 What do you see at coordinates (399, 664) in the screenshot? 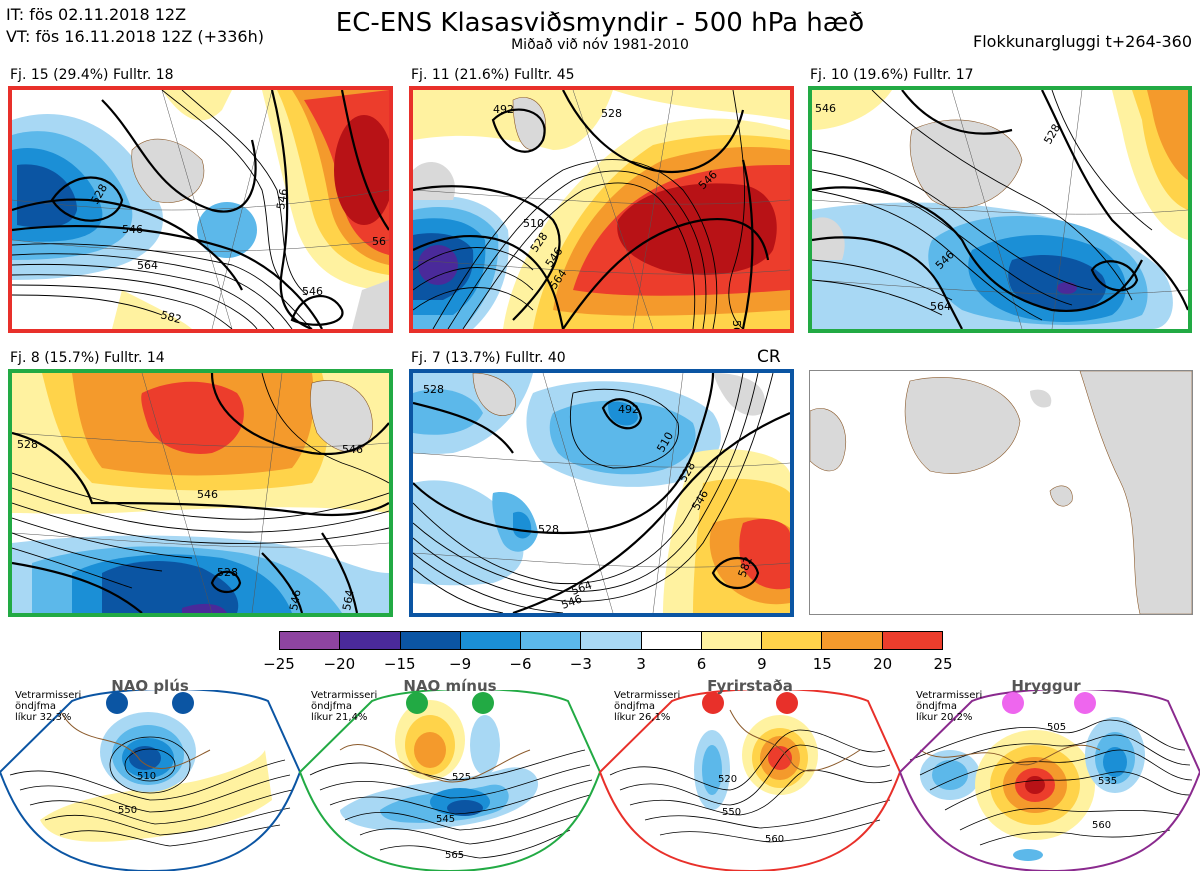
I see `colorbar-tick: −15` at bounding box center [399, 664].